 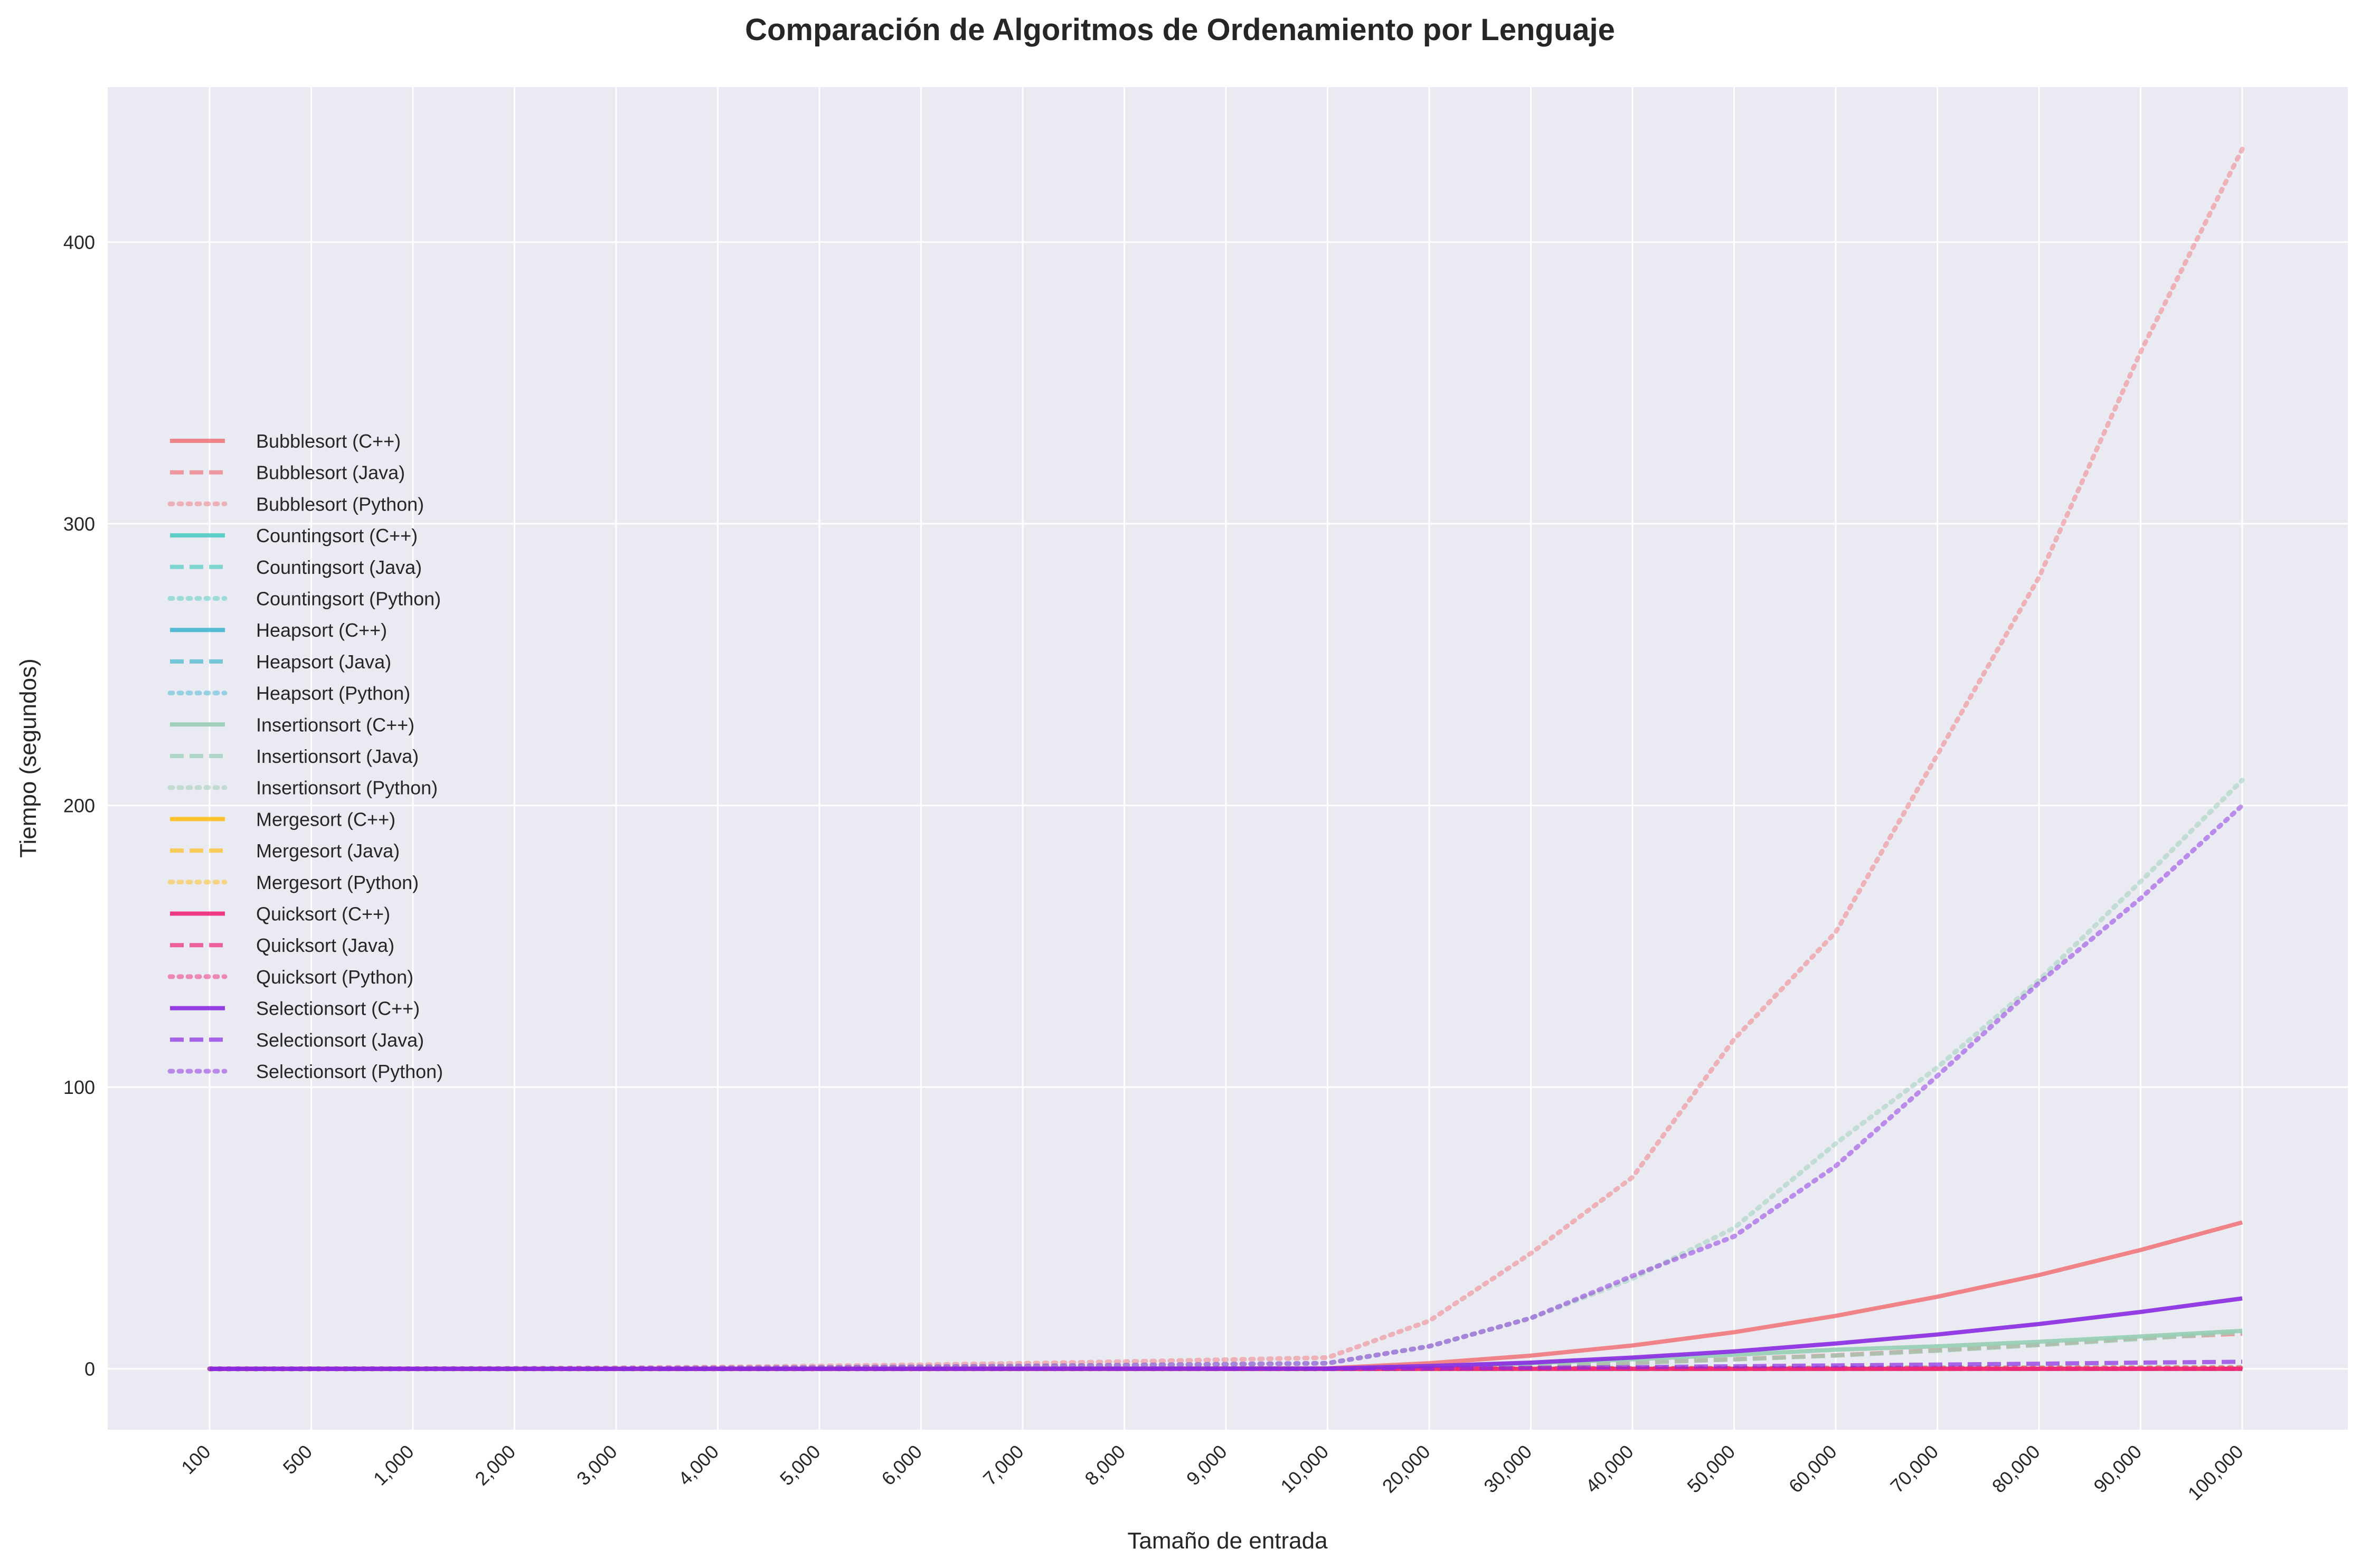 I want to click on x-tick-label: 30,000, so click(x=1507, y=1469).